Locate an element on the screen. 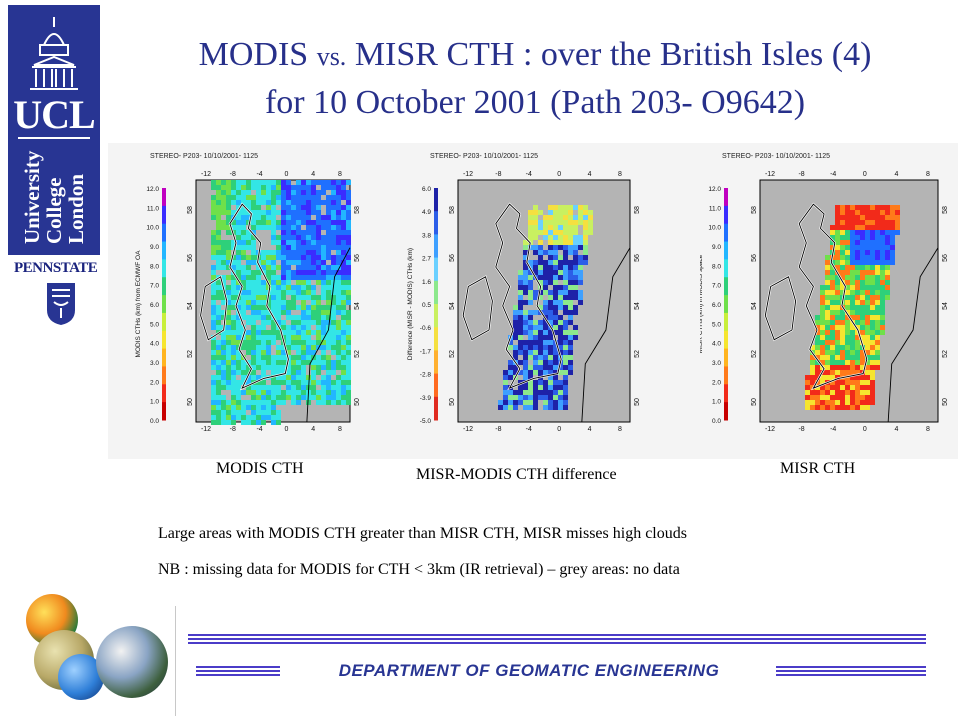  footer-divider is located at coordinates (175, 661).